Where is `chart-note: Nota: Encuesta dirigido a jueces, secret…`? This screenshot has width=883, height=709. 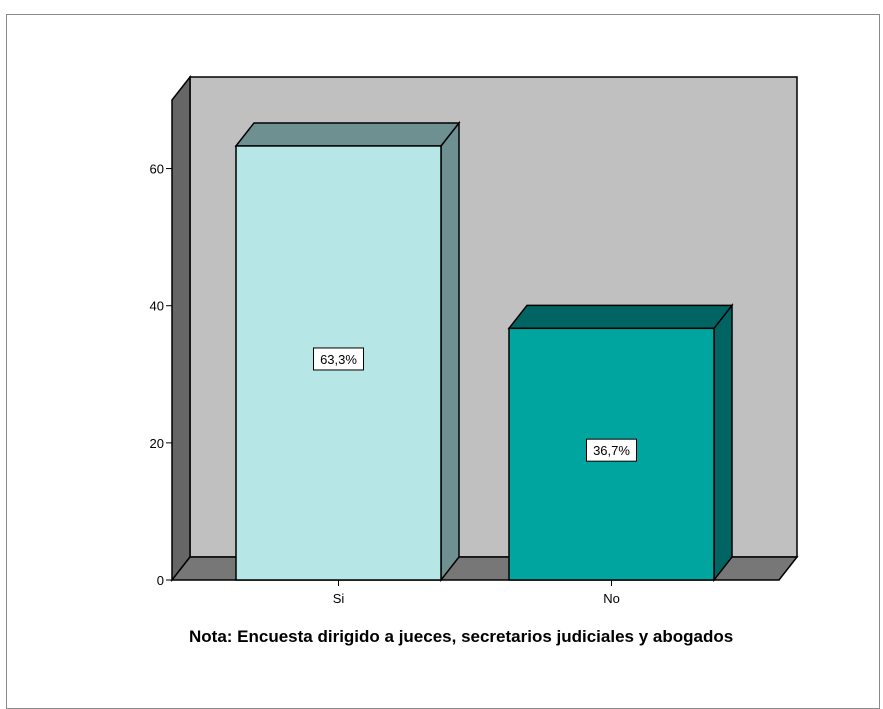 chart-note: Nota: Encuesta dirigido a jueces, secret… is located at coordinates (461, 636).